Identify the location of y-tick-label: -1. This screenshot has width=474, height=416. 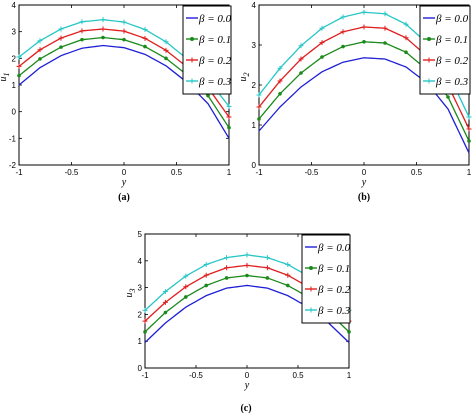
(13, 138).